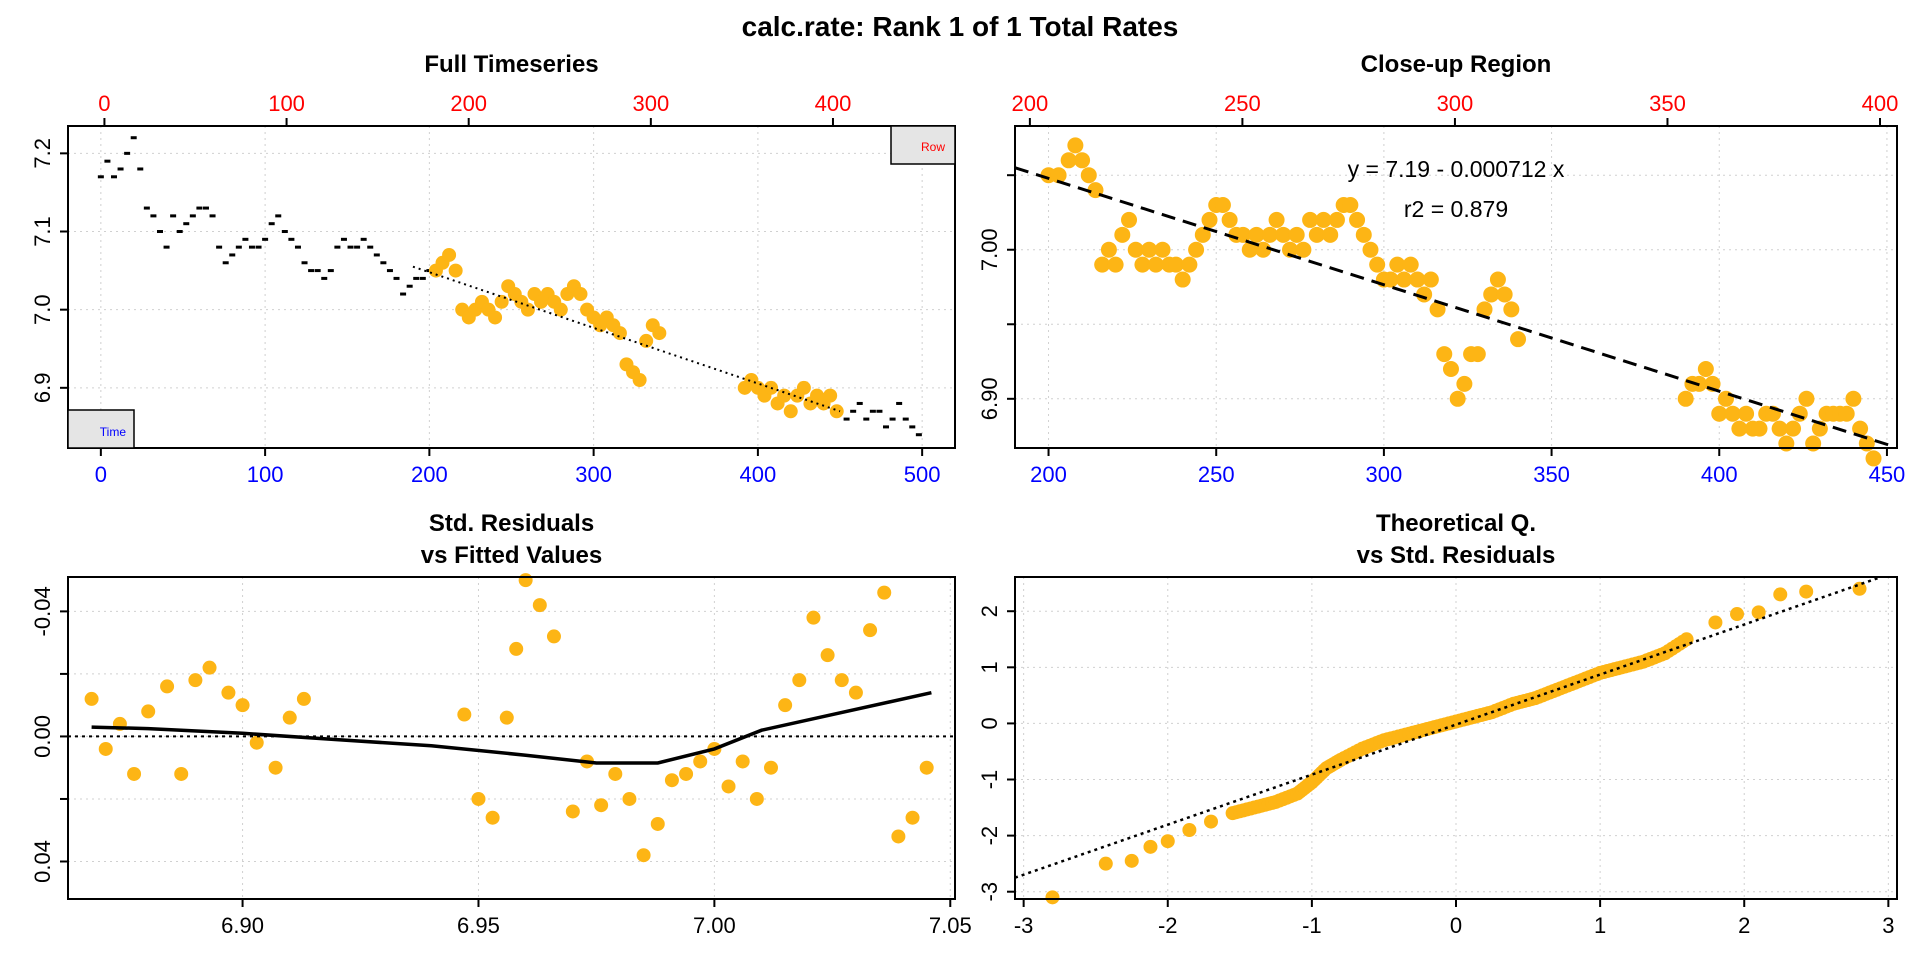 The image size is (1920, 960). I want to click on qq-title: Theoretical Q., so click(1456, 523).